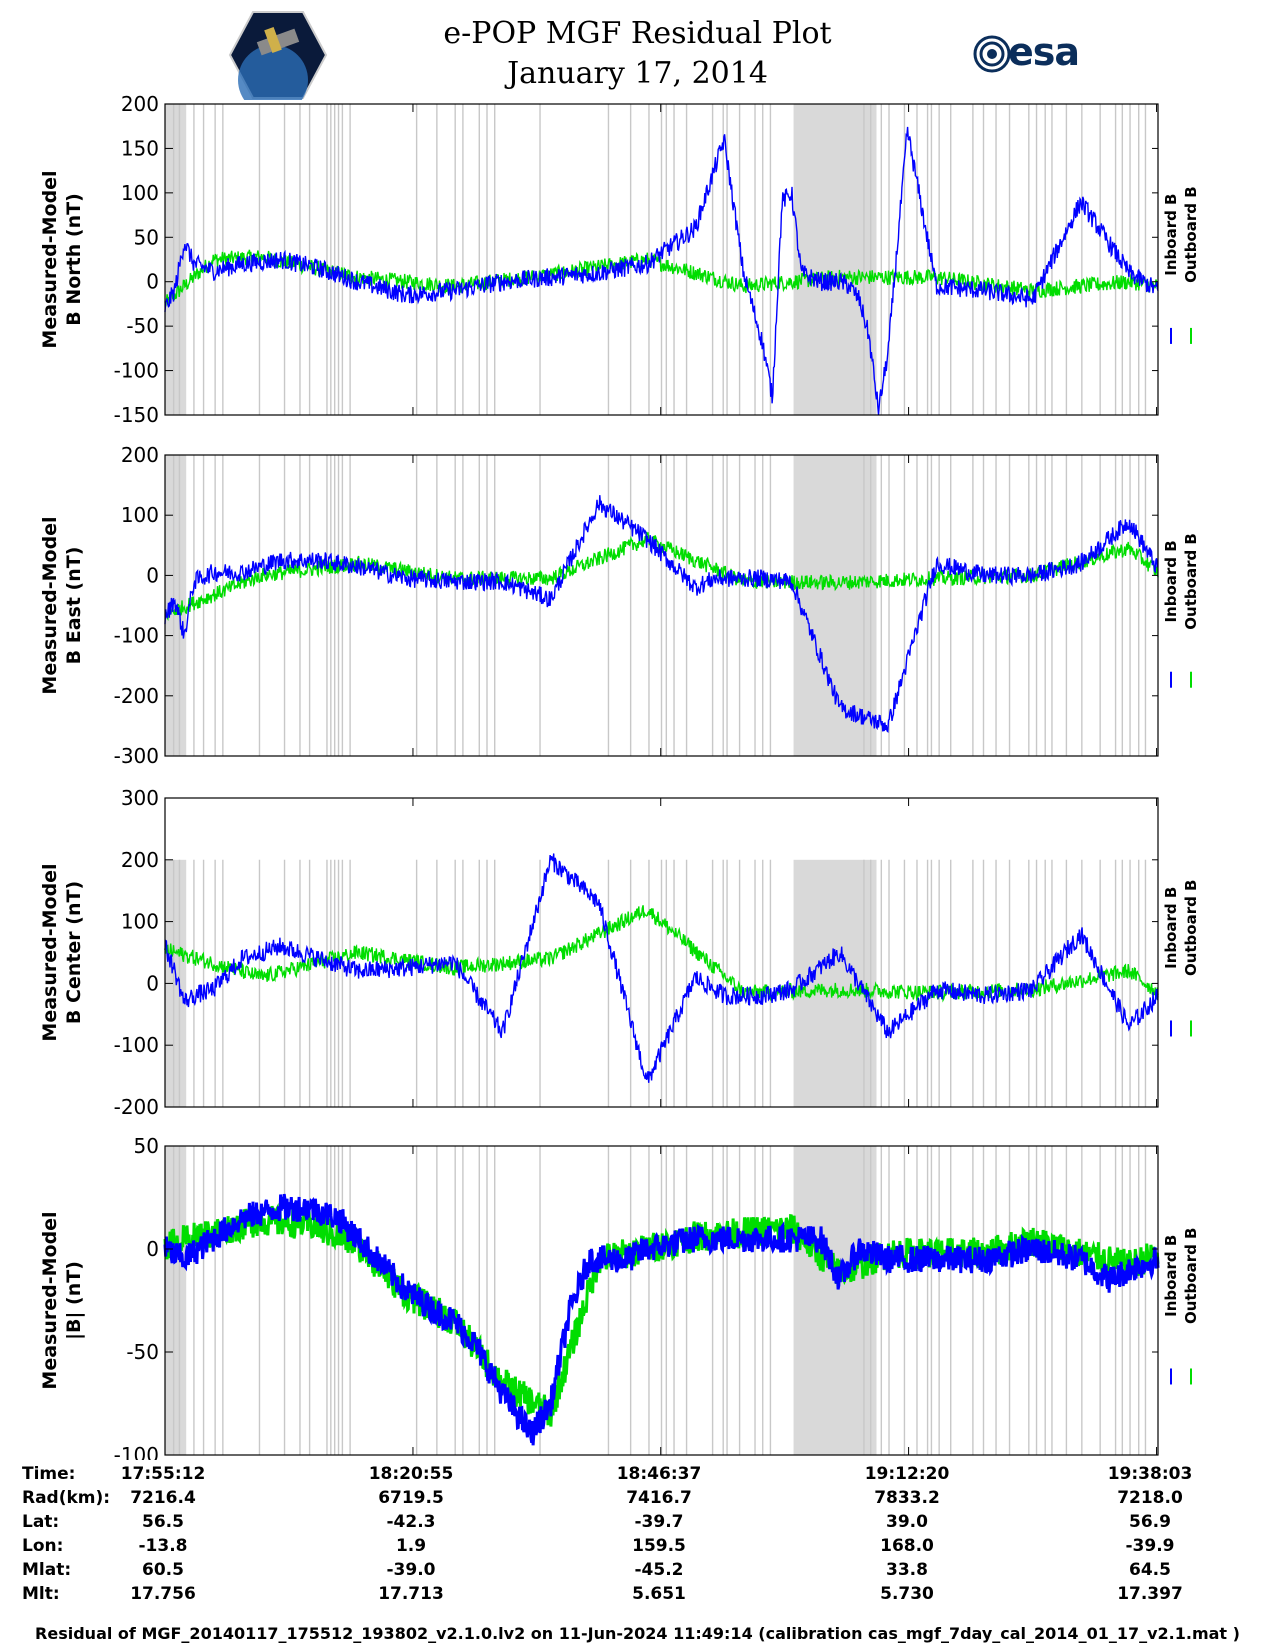 The image size is (1275, 1650). Describe the element at coordinates (907, 1570) in the screenshot. I see `mlat-col-3: 33.8` at that location.